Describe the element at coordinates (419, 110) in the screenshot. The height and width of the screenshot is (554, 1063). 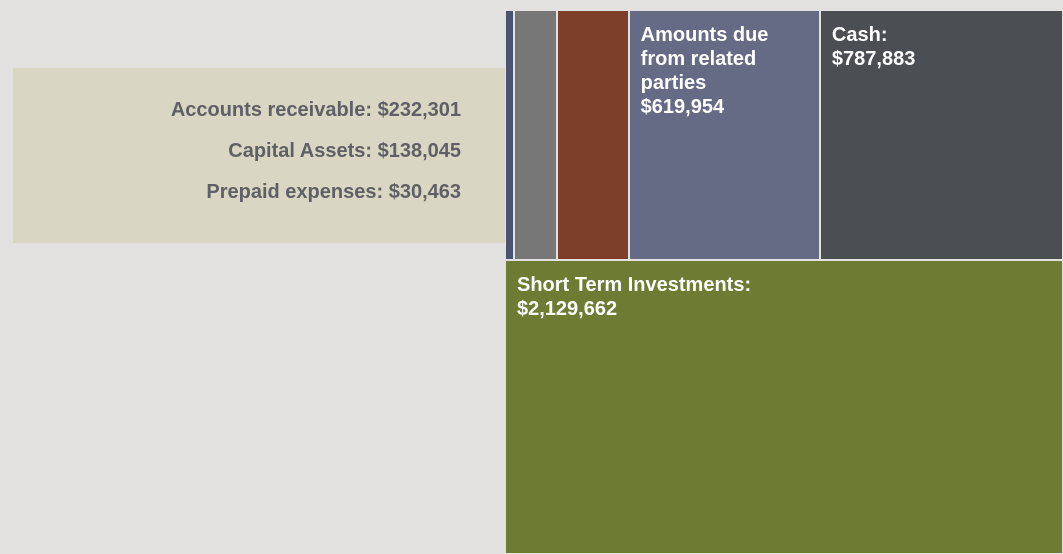
I see `value-label: $232,301` at that location.